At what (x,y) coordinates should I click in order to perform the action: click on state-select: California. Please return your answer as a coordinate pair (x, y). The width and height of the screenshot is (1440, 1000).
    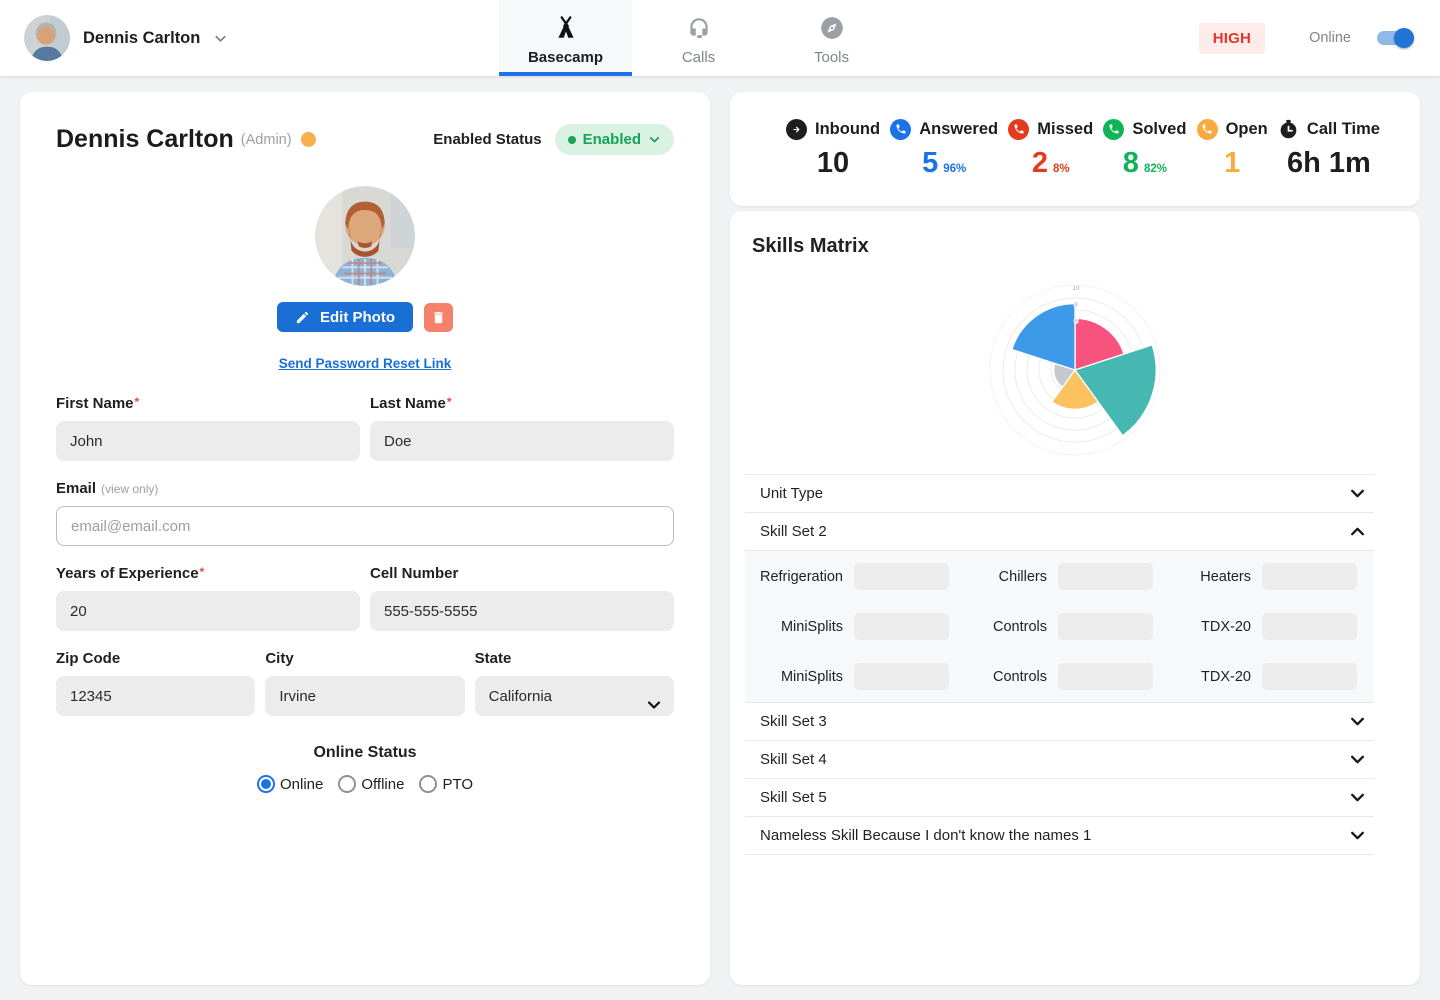
    Looking at the image, I should click on (574, 696).